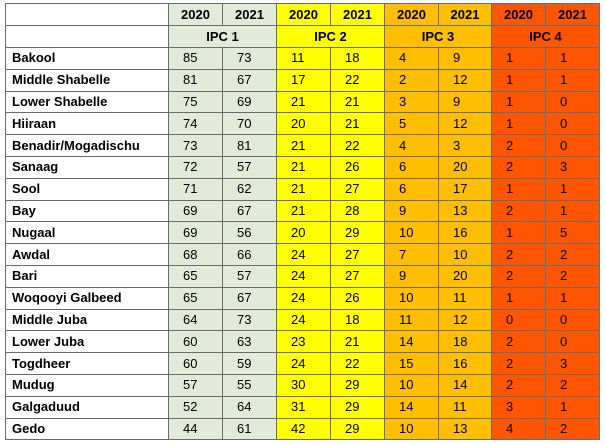 The image size is (605, 444). Describe the element at coordinates (357, 363) in the screenshot. I see `value-cell: 22` at that location.